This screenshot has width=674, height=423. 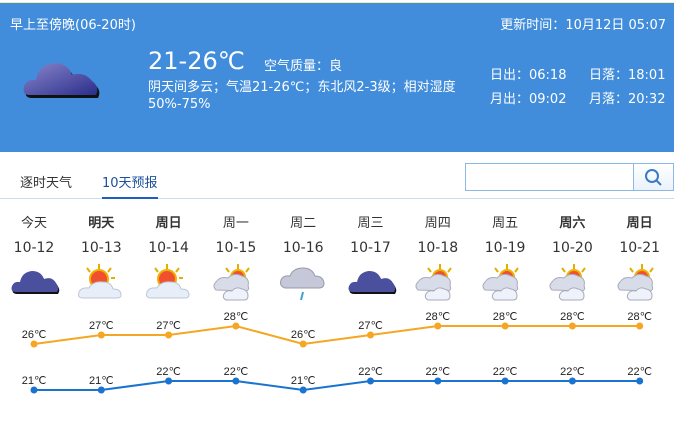 What do you see at coordinates (236, 248) in the screenshot?
I see `forecast-date: 10-15` at bounding box center [236, 248].